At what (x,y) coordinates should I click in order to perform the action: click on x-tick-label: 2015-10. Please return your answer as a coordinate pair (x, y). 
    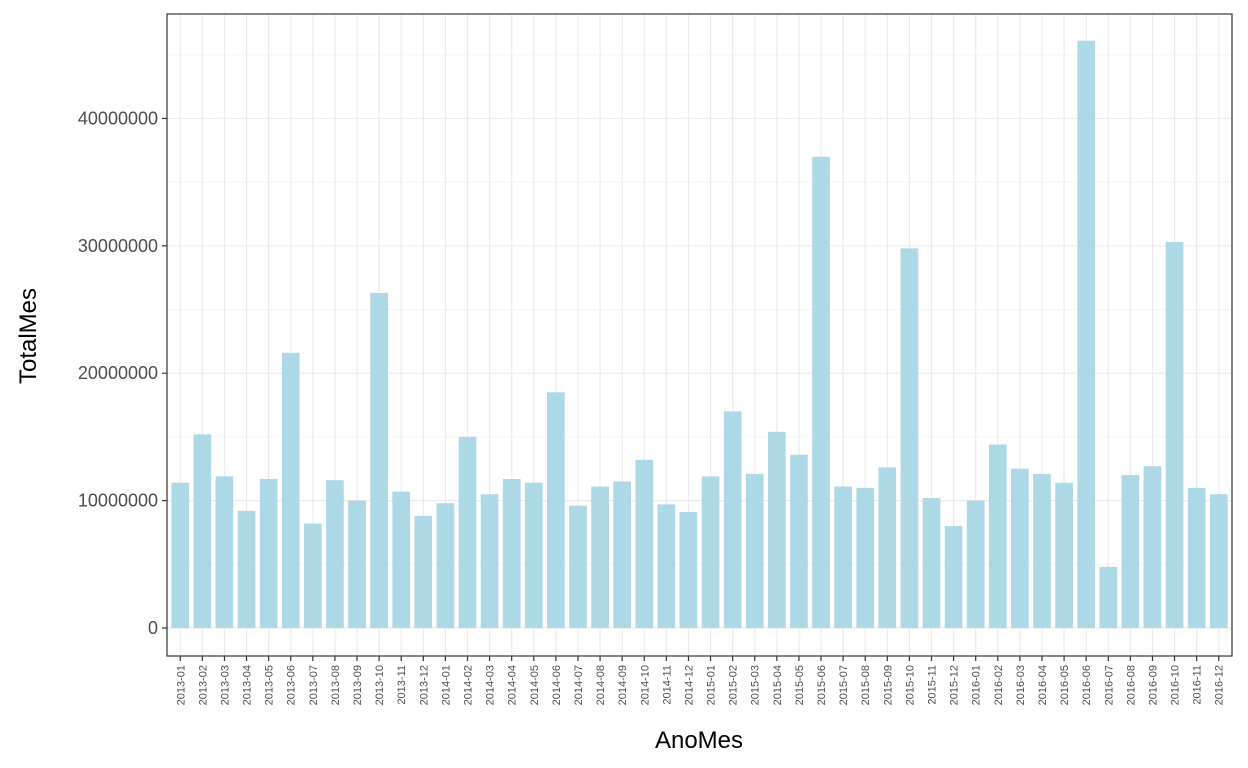
    Looking at the image, I should click on (910, 685).